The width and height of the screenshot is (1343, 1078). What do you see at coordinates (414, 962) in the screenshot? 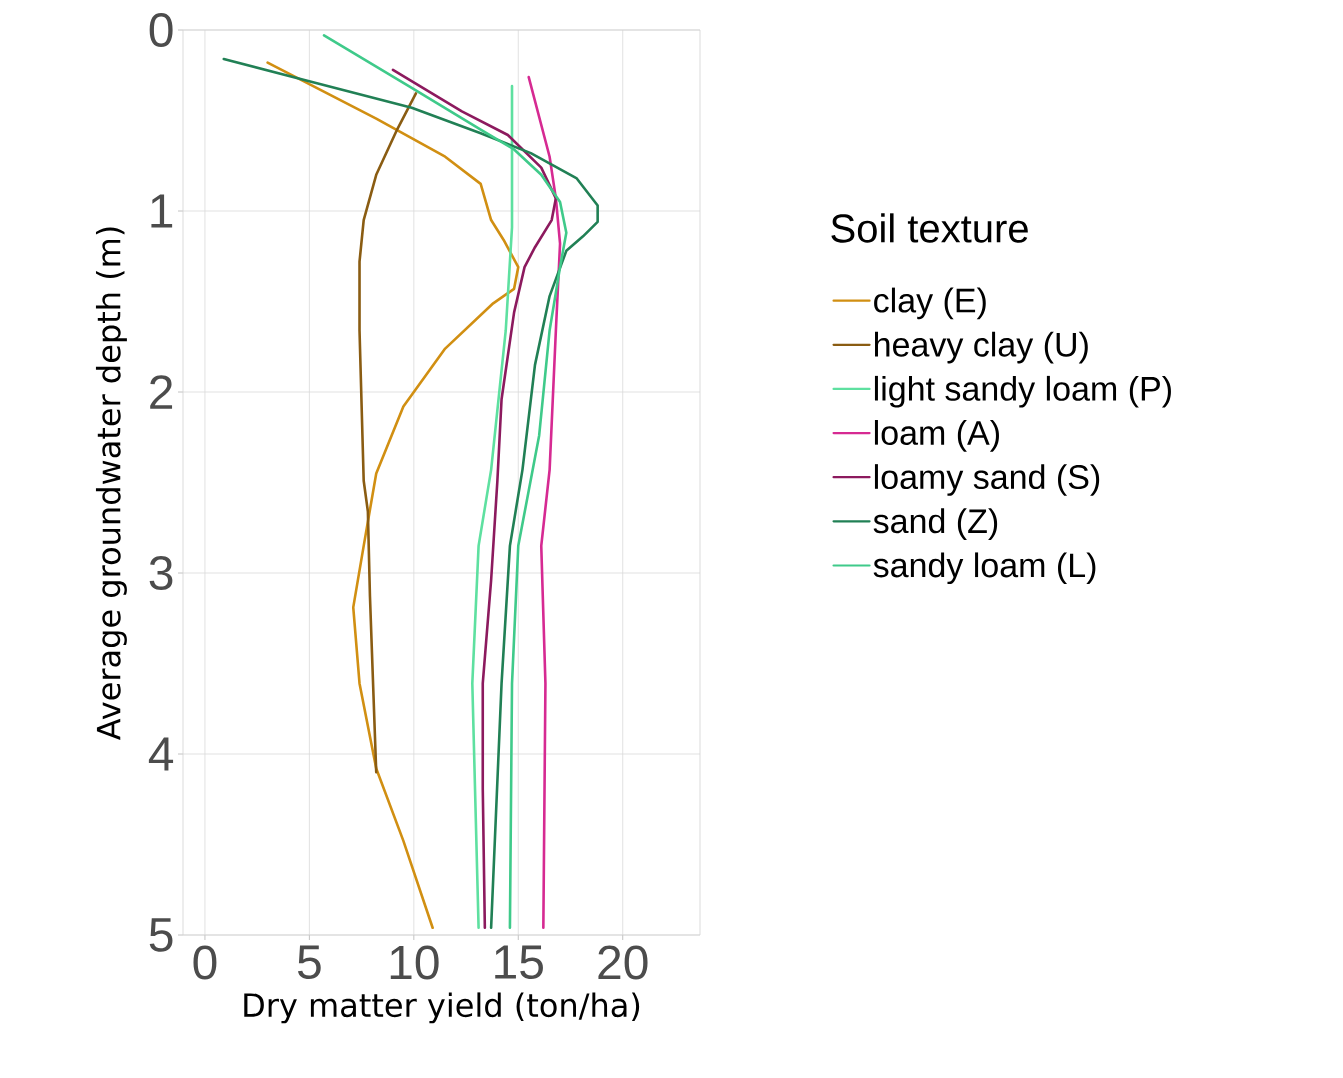
I see `x-tick-label: 10` at bounding box center [414, 962].